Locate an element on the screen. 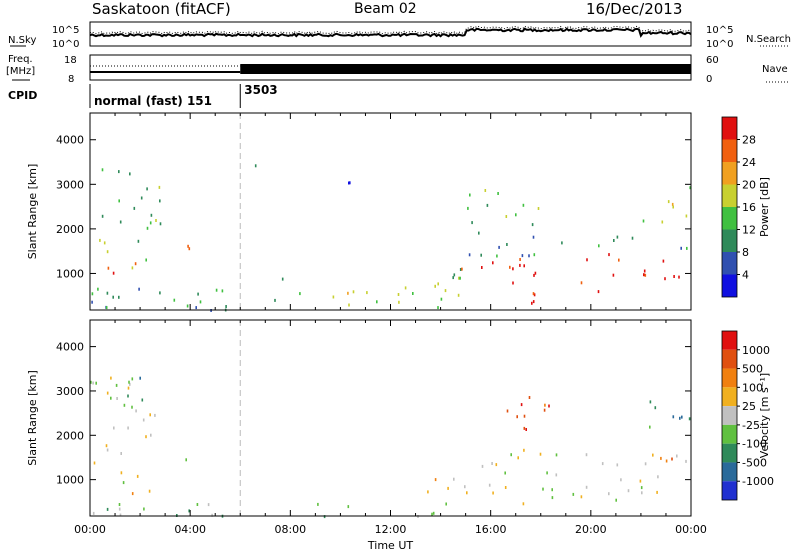 The width and height of the screenshot is (800, 554). xtick-label-1: 04:00 is located at coordinates (190, 529).